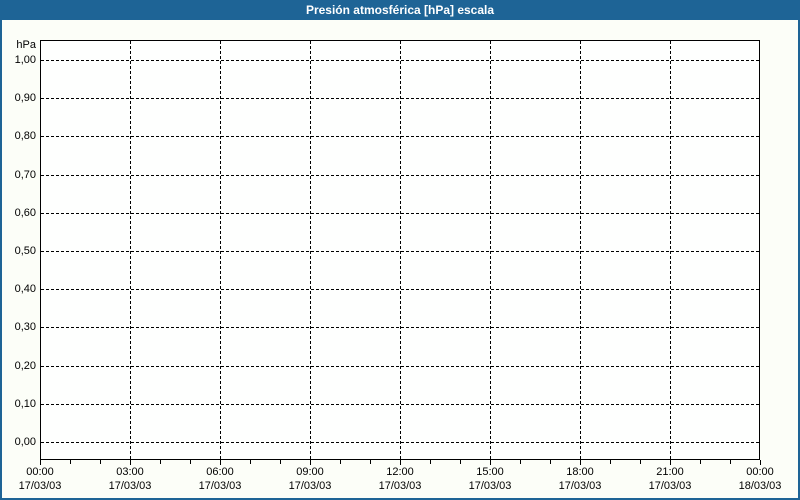 The height and width of the screenshot is (500, 800). Describe the element at coordinates (25, 365) in the screenshot. I see `y-tick-label: 0,20` at that location.